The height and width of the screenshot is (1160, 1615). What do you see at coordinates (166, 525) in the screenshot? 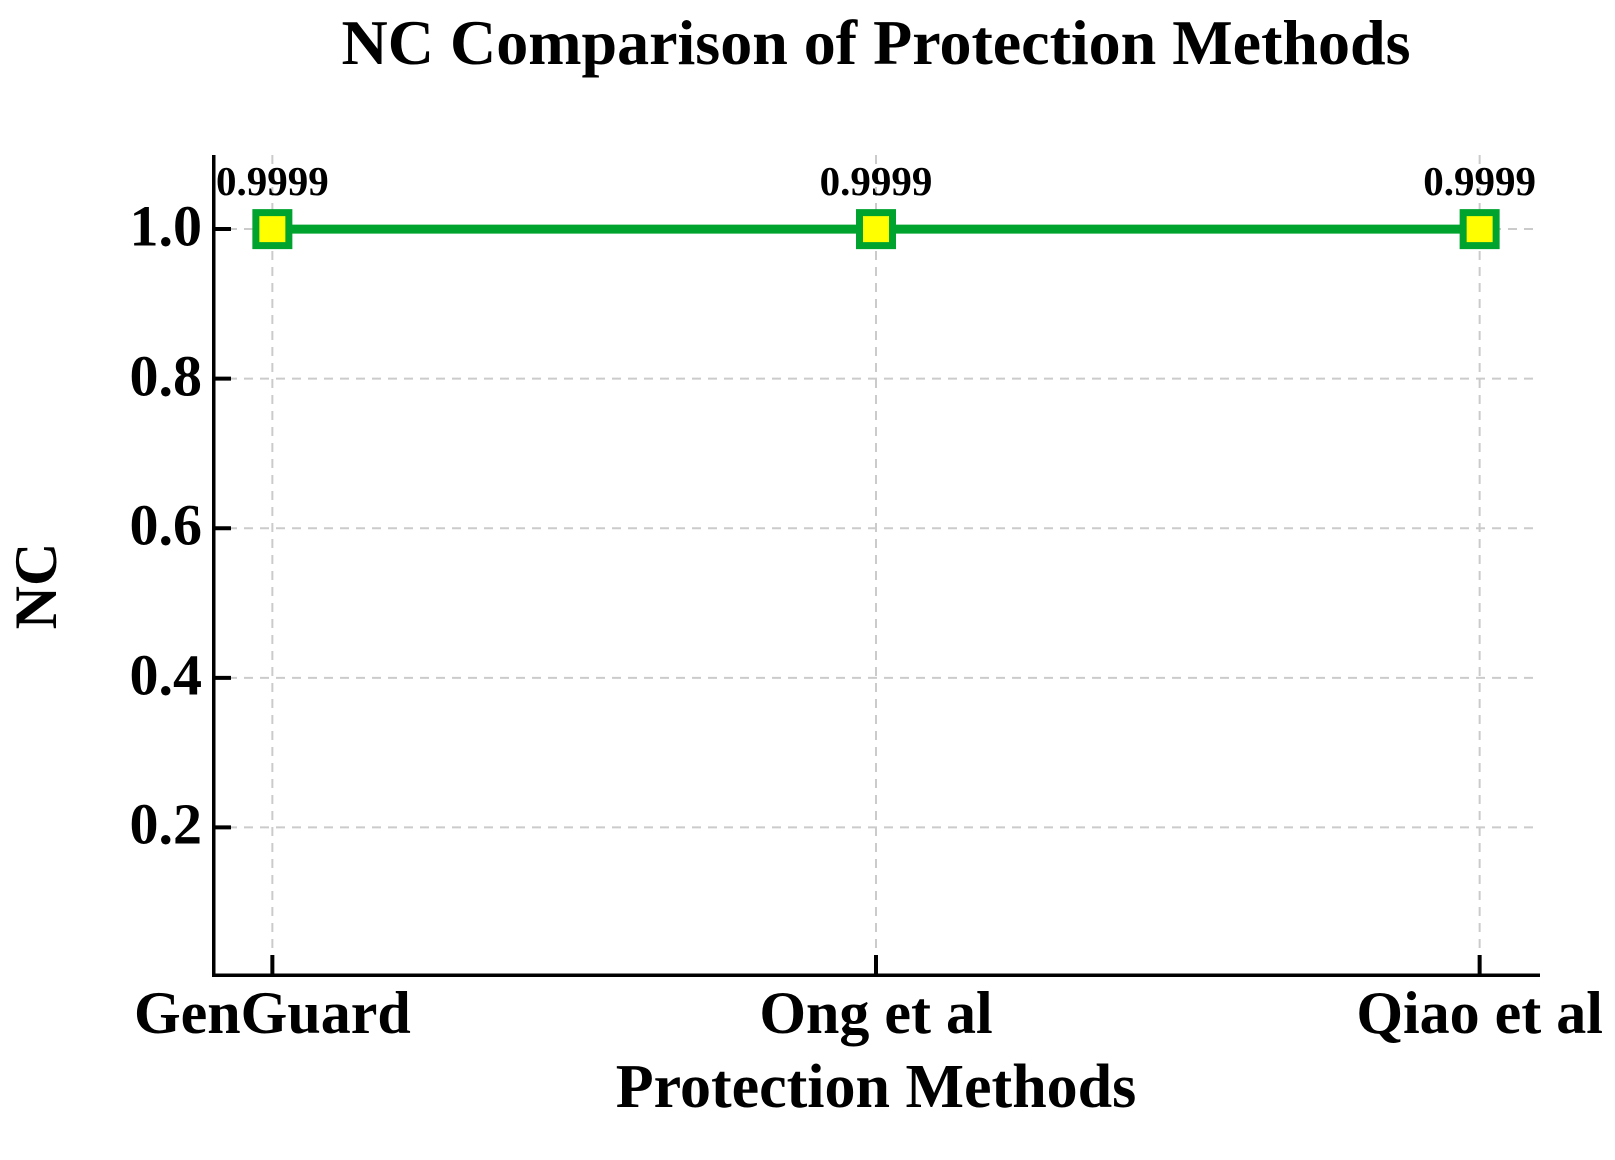
I see `y-tick-label: 0.6` at bounding box center [166, 525].